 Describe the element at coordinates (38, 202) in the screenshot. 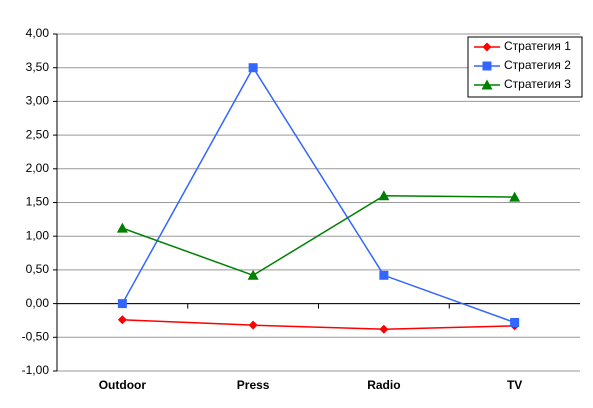

I see `y-tick-label: 1,50` at that location.